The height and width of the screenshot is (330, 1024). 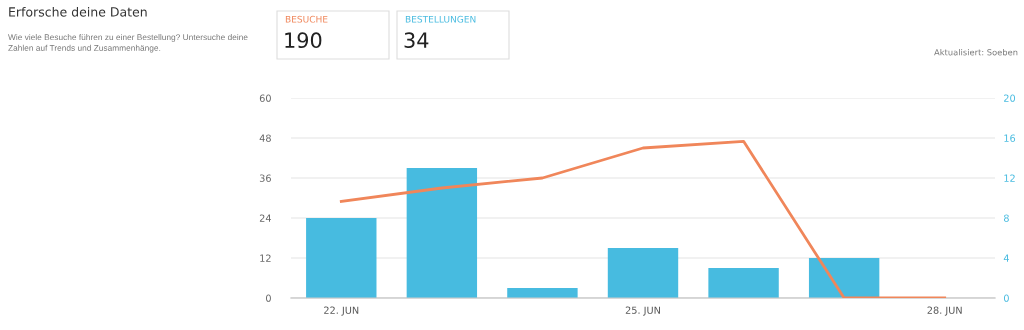 What do you see at coordinates (265, 98) in the screenshot?
I see `y-tick-label: 60` at bounding box center [265, 98].